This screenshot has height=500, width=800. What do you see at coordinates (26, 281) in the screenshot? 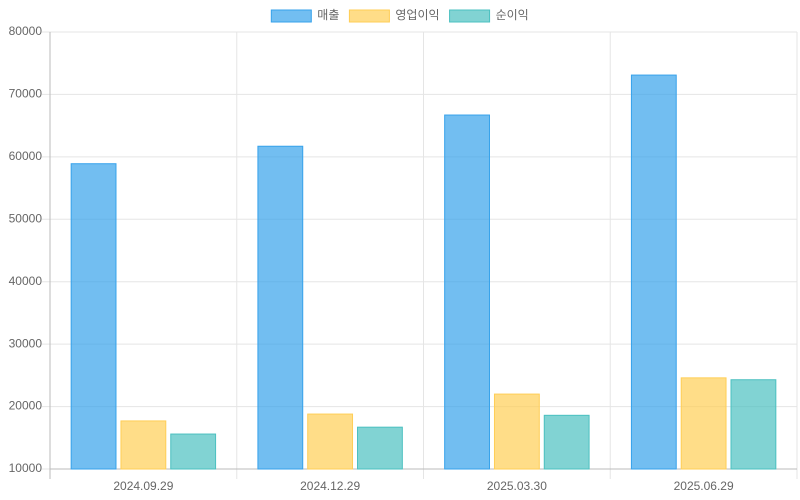
I see `y-tick-label: 40000` at bounding box center [26, 281].